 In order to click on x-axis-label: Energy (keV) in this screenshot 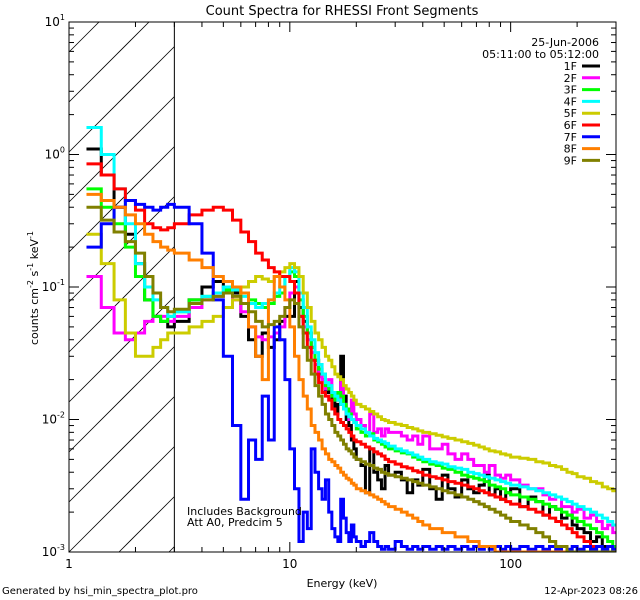, I will do `click(342, 583)`.